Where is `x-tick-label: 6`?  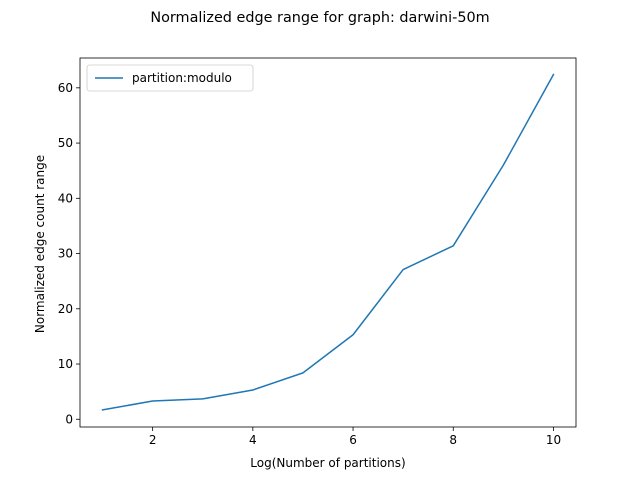 x-tick-label: 6 is located at coordinates (353, 440).